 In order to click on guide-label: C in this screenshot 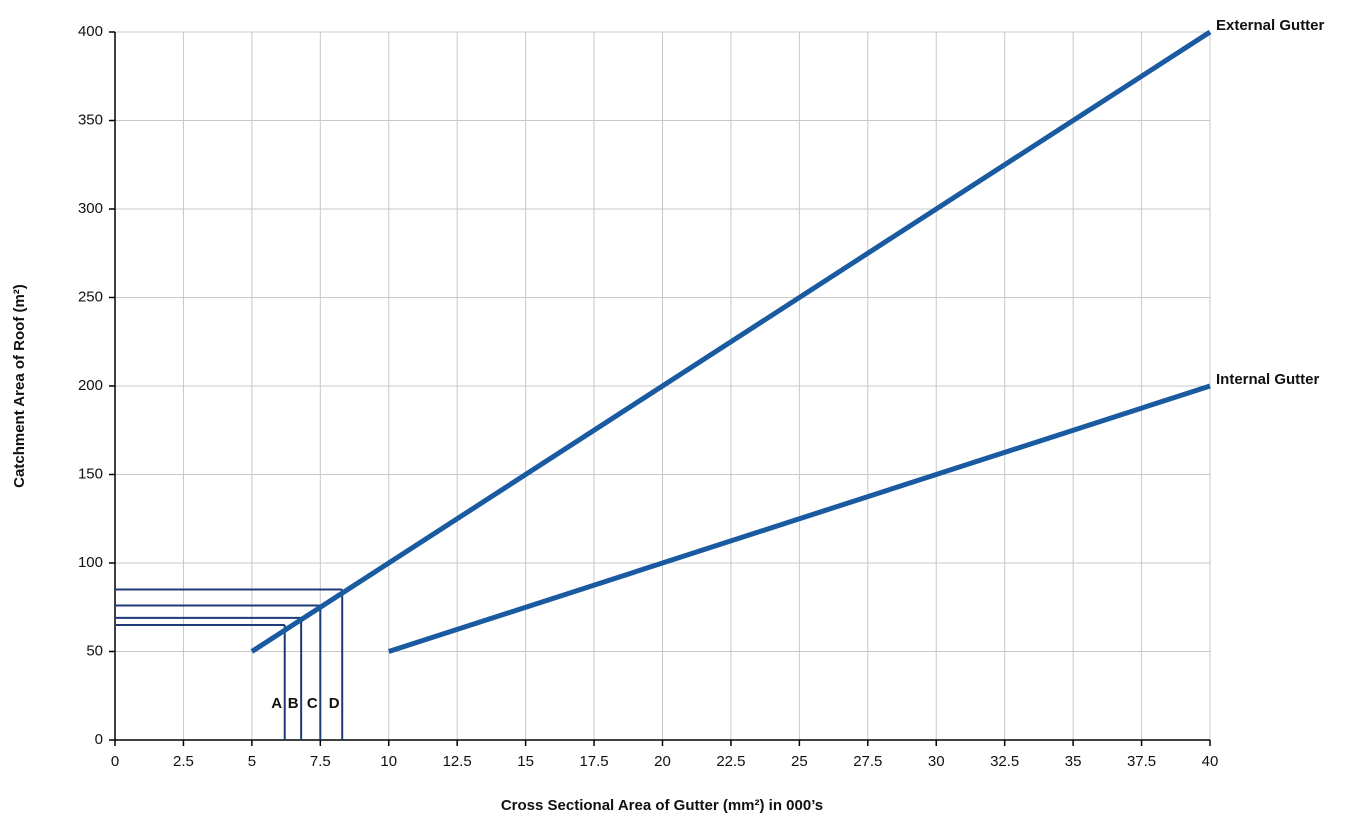, I will do `click(312, 703)`.